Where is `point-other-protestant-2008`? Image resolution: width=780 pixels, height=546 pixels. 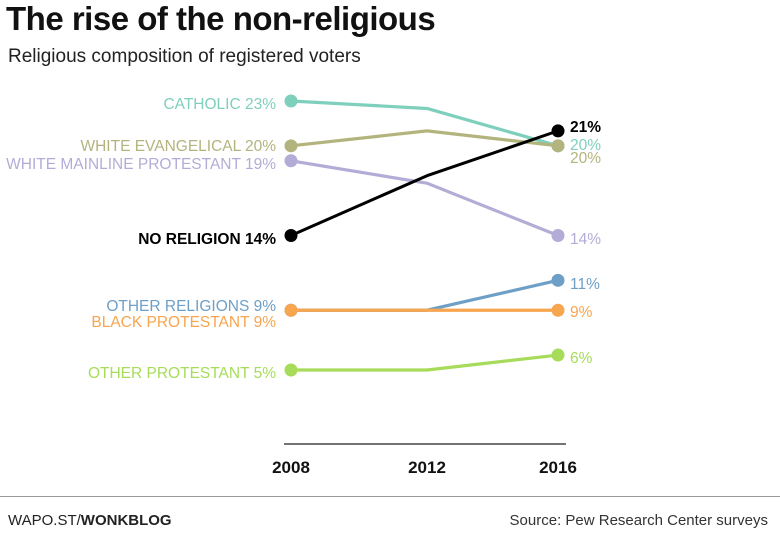
point-other-protestant-2008 is located at coordinates (291, 370).